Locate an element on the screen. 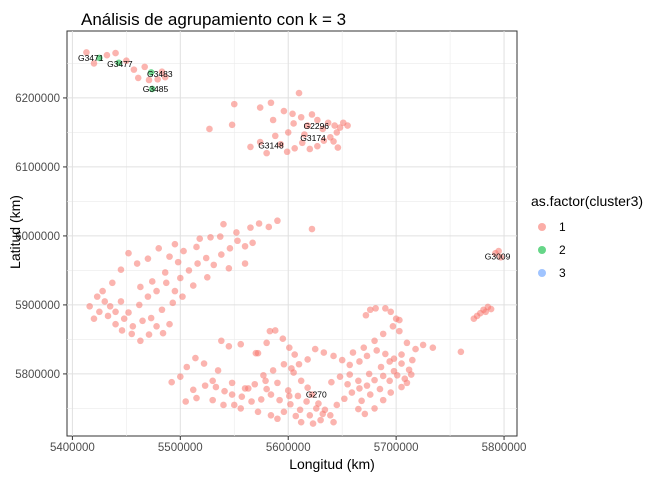 The height and width of the screenshot is (480, 672). point-label: G3477 is located at coordinates (120, 64).